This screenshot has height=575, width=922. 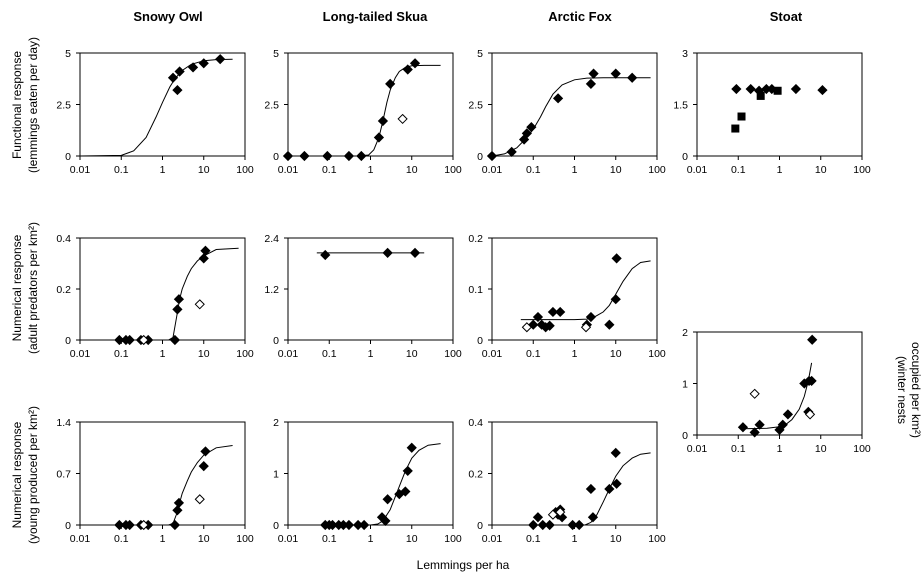 I want to click on panel-owl-functional: 0.01 0.1 1 10 100 0 2.5 5, so click(x=155, y=112).